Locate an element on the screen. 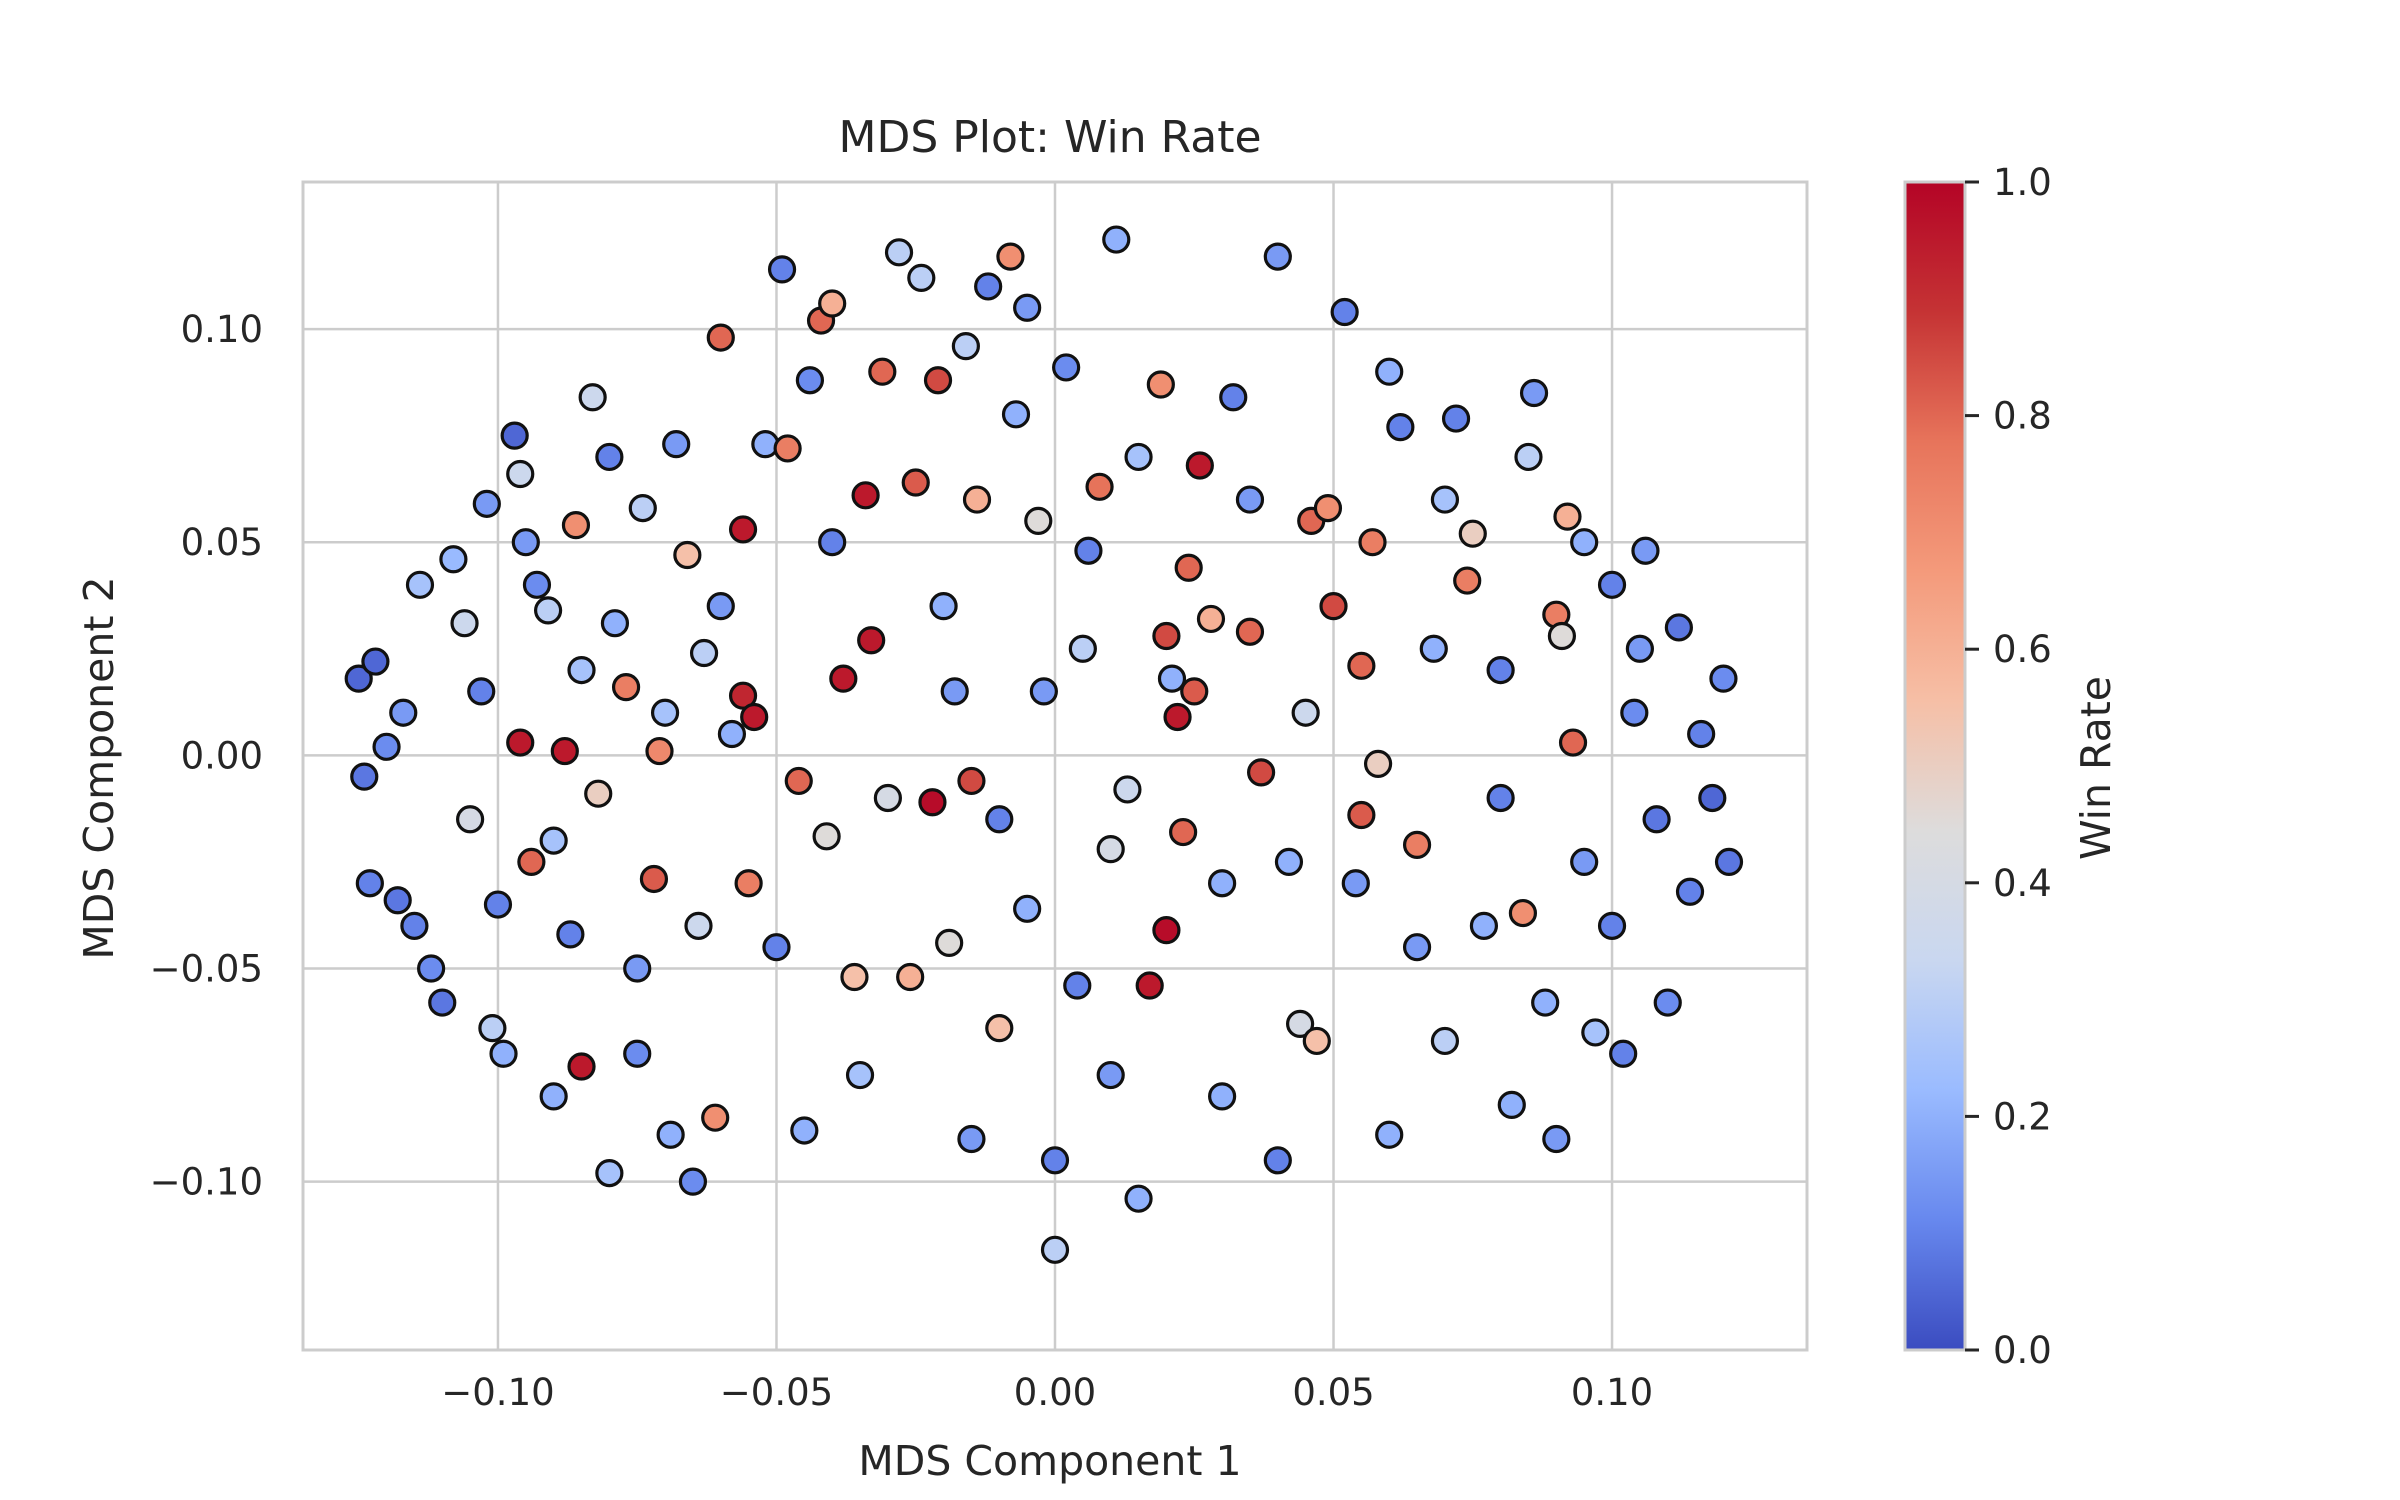 Image resolution: width=2400 pixels, height=1500 pixels. x-tick-label: −0.05 is located at coordinates (776, 1392).